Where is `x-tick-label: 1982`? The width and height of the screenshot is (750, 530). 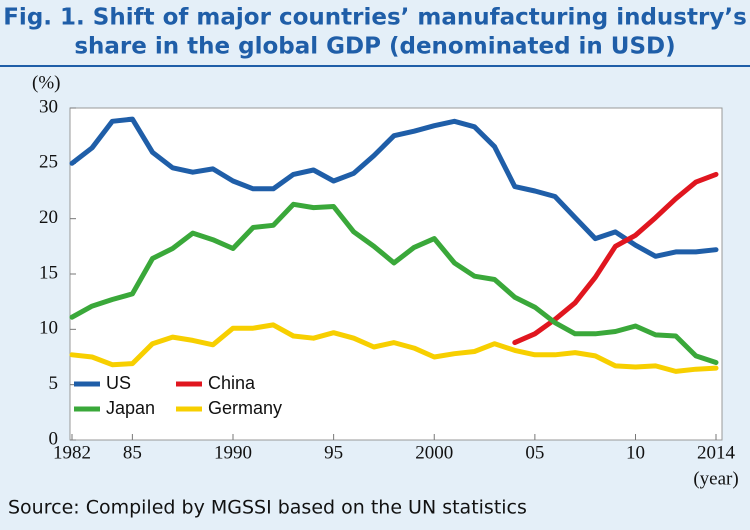
x-tick-label: 1982 is located at coordinates (72, 452).